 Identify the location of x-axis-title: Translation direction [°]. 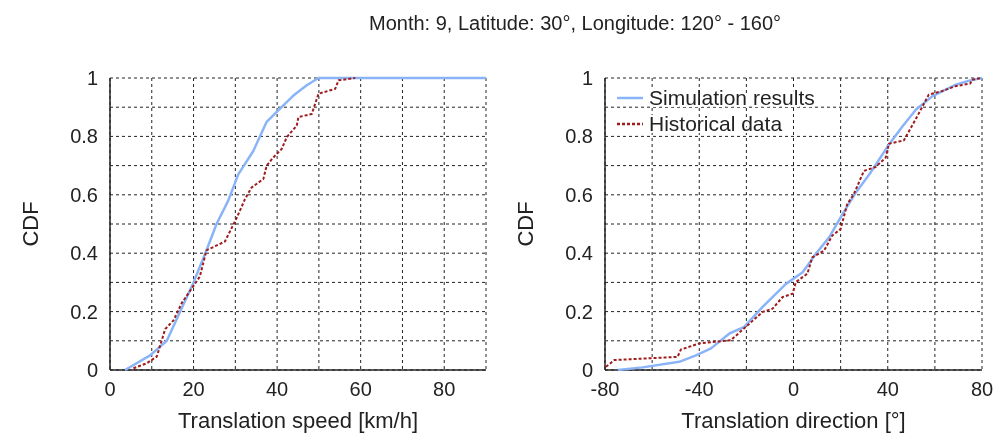
(793, 420).